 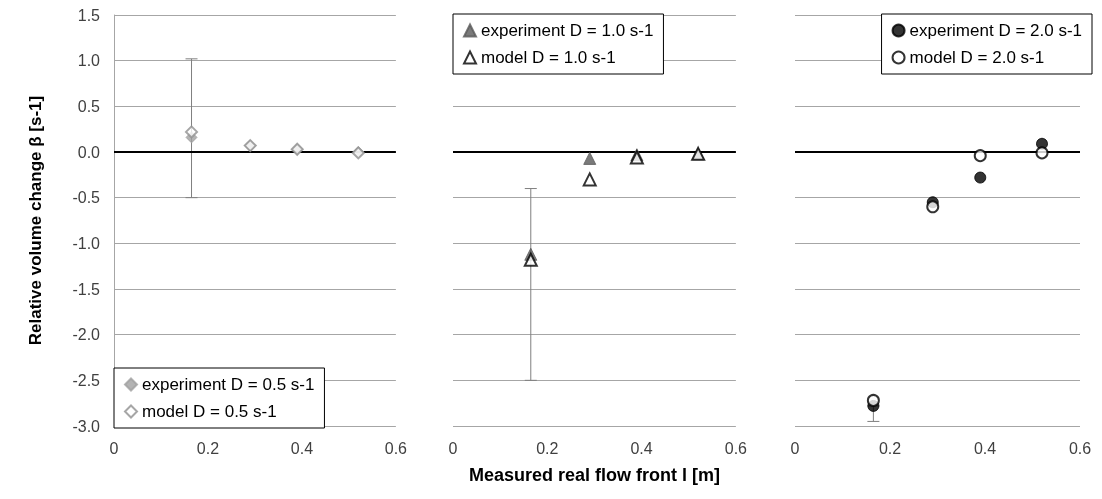 What do you see at coordinates (209, 411) in the screenshot?
I see `legend-label: model D = 0.5 s-1` at bounding box center [209, 411].